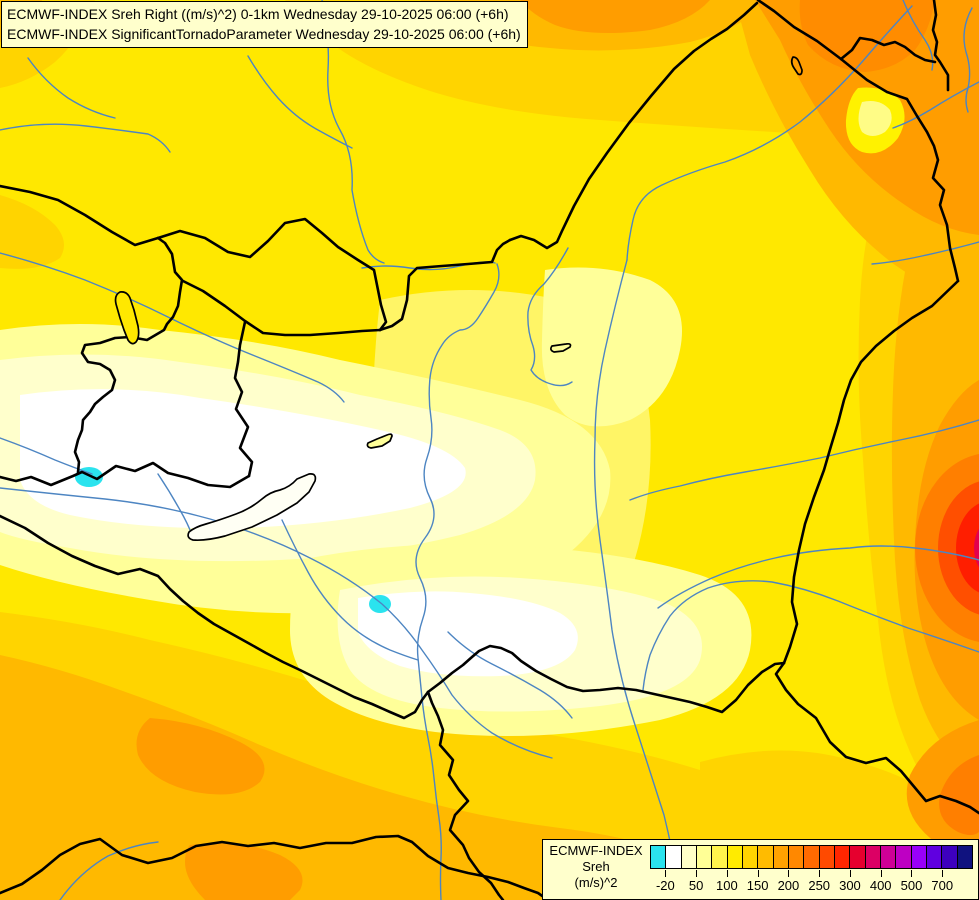 The width and height of the screenshot is (979, 900). I want to click on country-border-northeast, so click(633, 125).